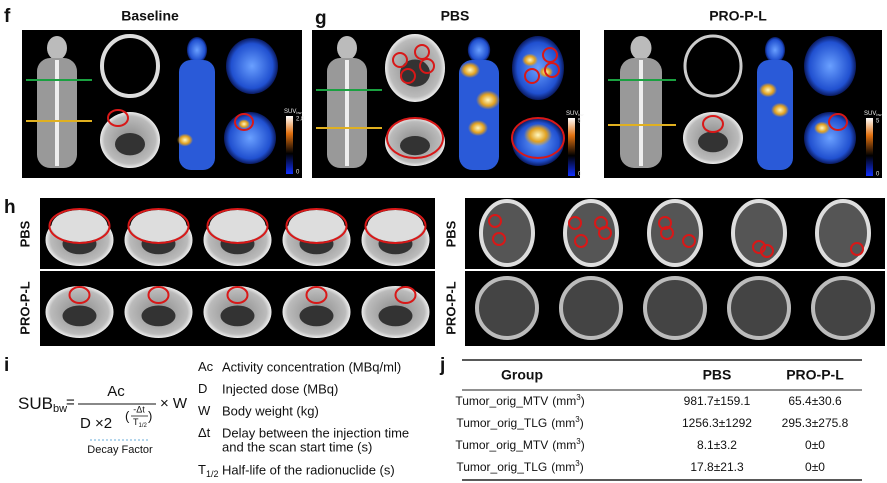 This screenshot has width=887, height=483. What do you see at coordinates (308, 469) in the screenshot?
I see `def-text: Half-life of the radionuclide (s)` at bounding box center [308, 469].